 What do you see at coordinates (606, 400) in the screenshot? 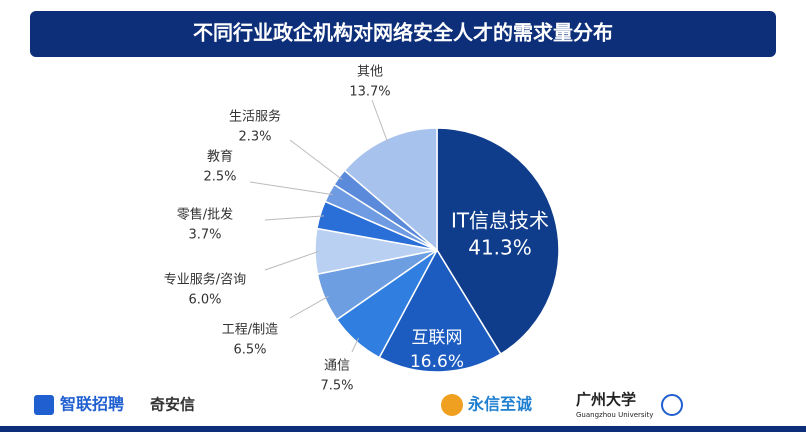
I see `logo: 广州大学` at bounding box center [606, 400].